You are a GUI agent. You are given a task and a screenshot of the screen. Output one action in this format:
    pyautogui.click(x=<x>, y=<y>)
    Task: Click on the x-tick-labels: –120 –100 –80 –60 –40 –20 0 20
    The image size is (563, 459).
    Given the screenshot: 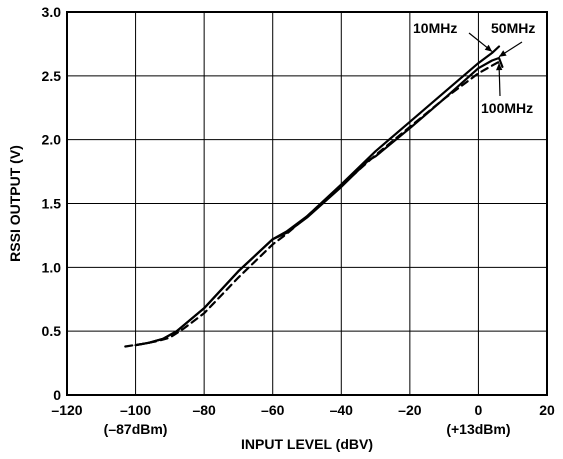 What is the action you would take?
    pyautogui.click(x=303, y=410)
    